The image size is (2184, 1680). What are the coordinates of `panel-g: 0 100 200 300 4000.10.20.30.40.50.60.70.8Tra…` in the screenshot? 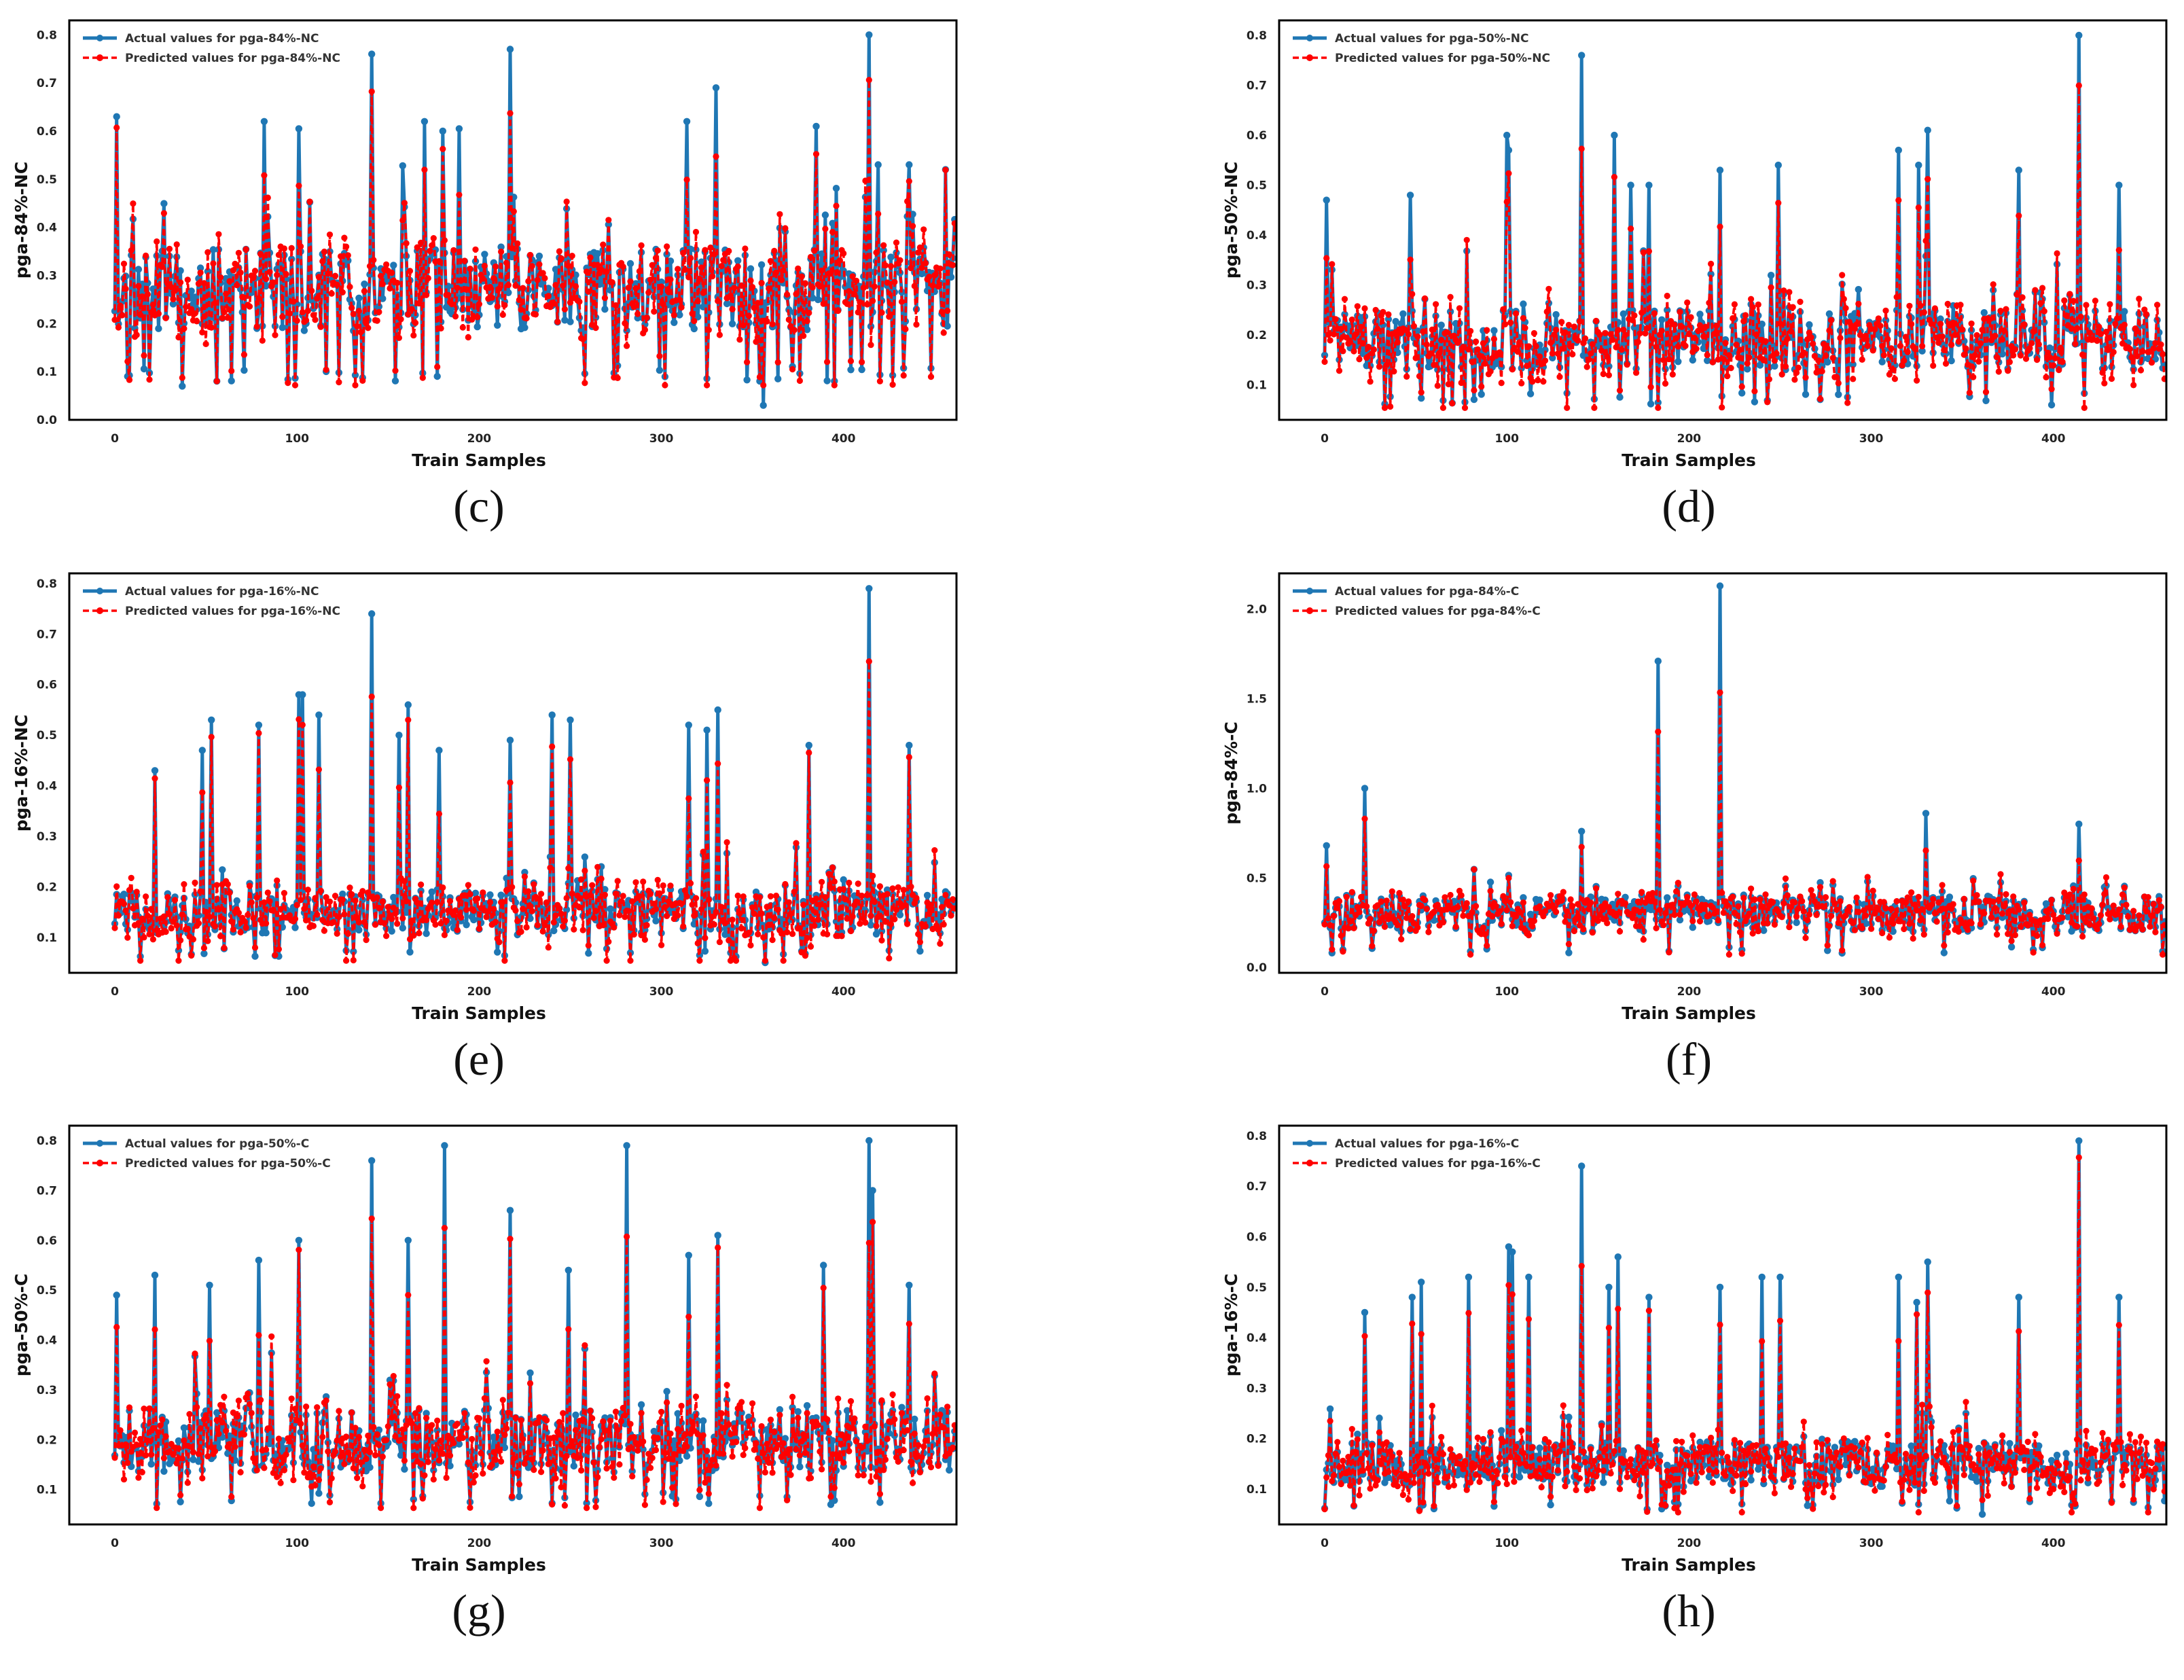 It's located at (485, 1380).